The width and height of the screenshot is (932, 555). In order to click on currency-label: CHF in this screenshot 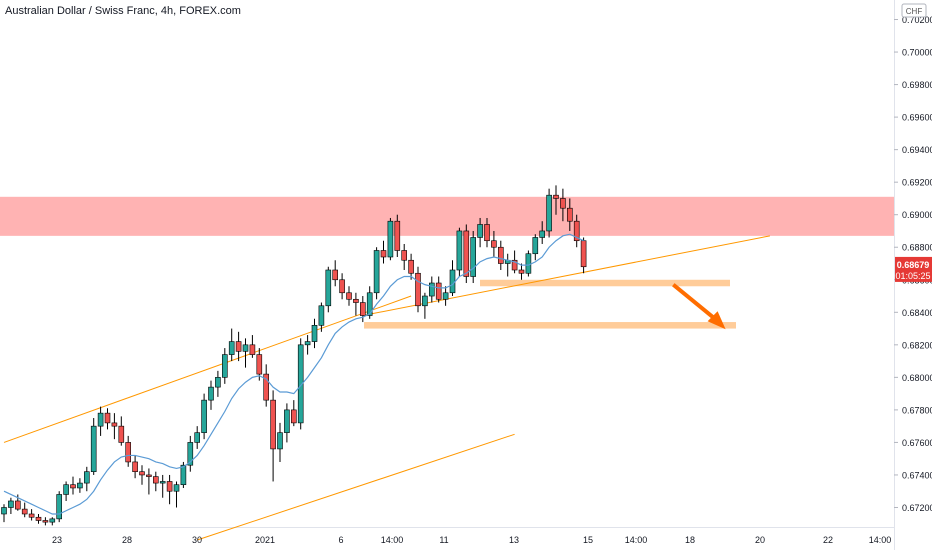, I will do `click(914, 11)`.